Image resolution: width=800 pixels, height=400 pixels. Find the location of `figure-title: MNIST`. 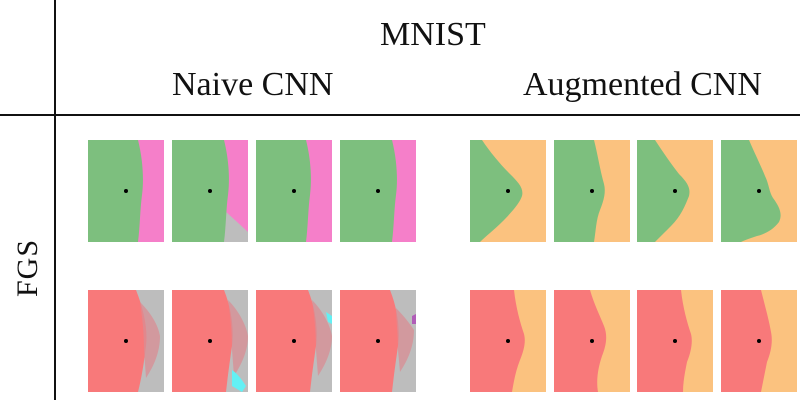

figure-title: MNIST is located at coordinates (433, 34).